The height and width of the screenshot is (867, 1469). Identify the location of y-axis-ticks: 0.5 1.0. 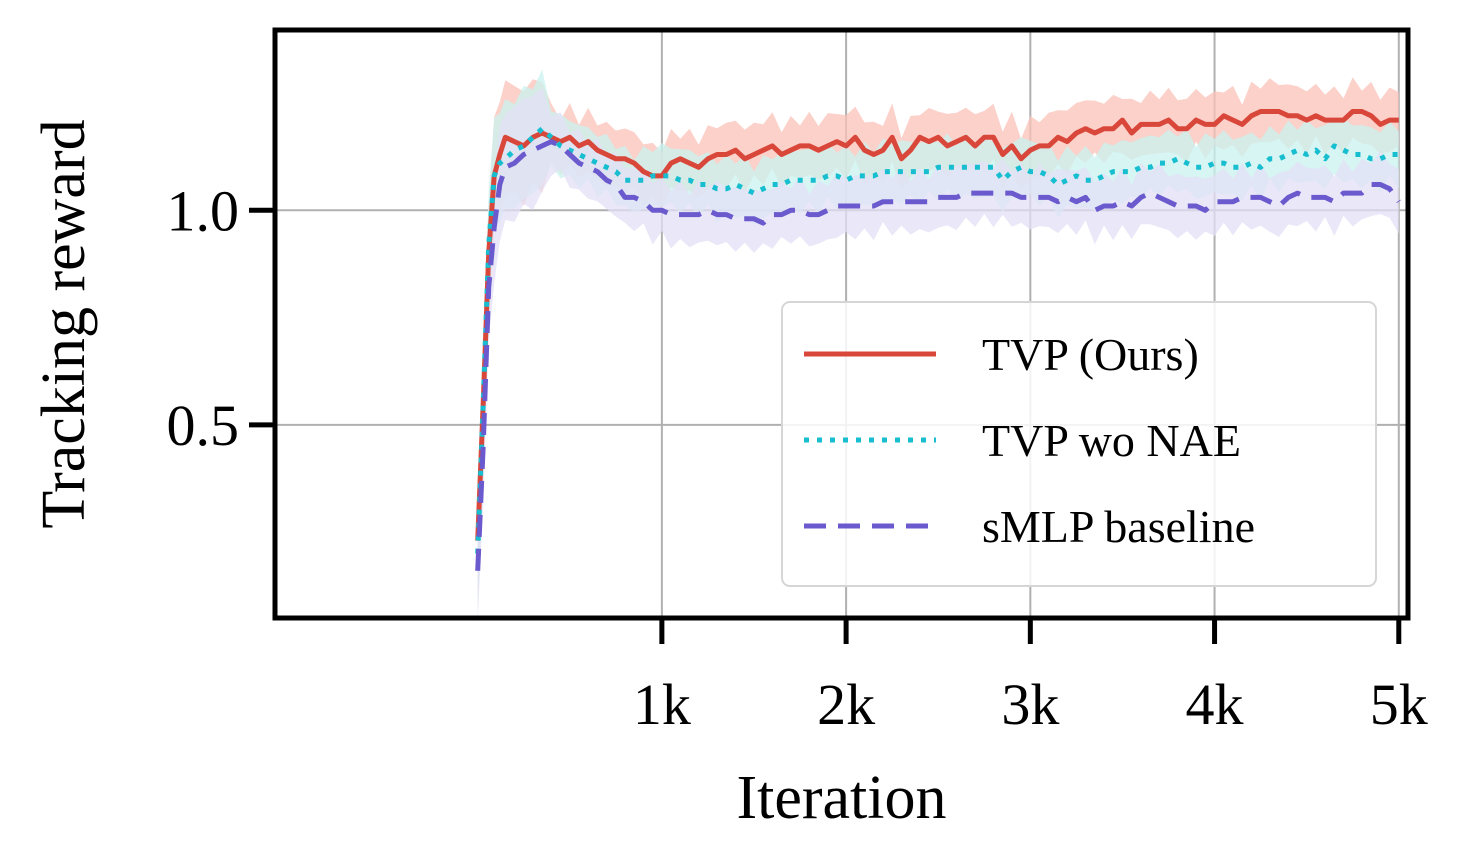
(221, 318).